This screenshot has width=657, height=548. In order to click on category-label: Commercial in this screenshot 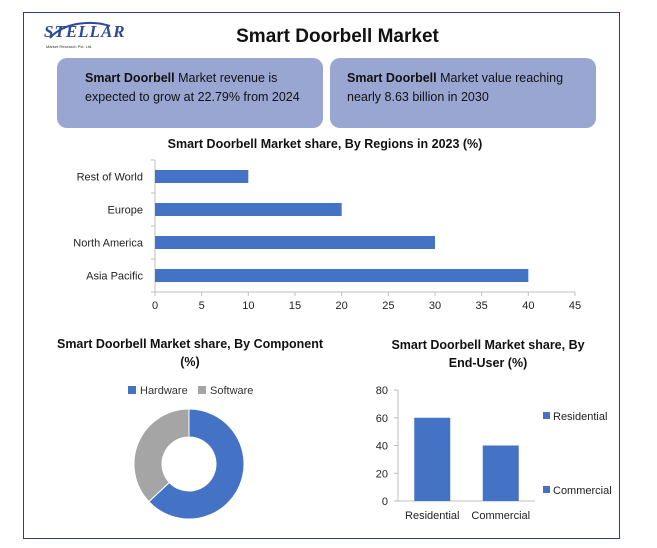, I will do `click(500, 516)`.